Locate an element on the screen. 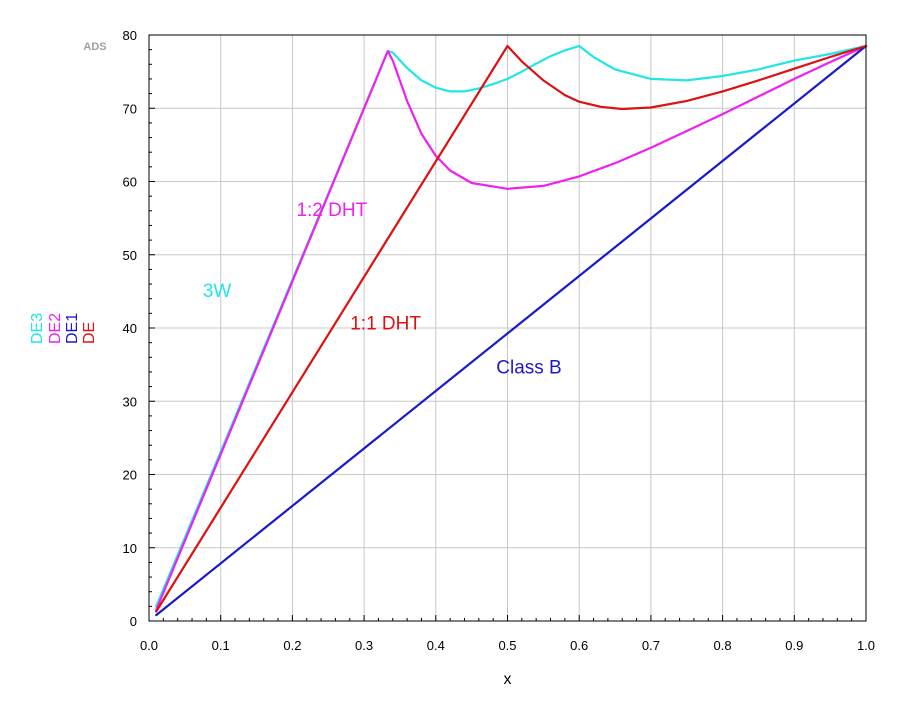 The image size is (905, 703). x-tick-label: 0.6 is located at coordinates (579, 645).